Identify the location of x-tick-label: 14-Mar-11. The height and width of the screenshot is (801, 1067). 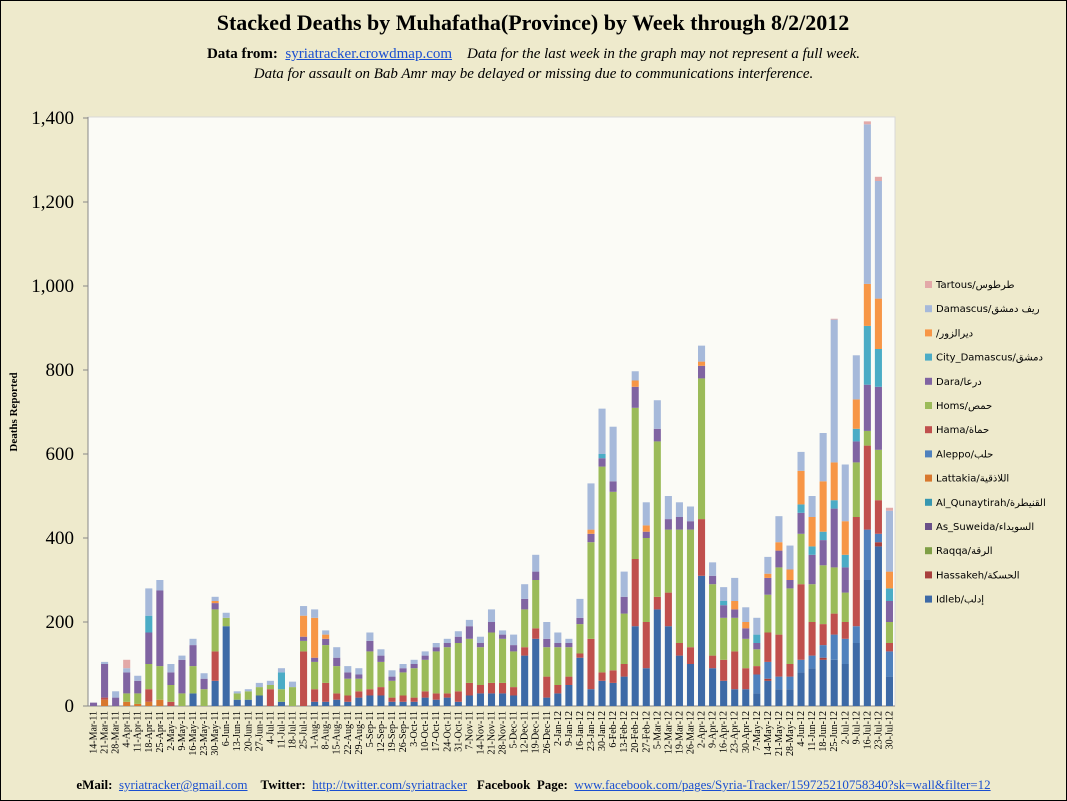
(94, 732).